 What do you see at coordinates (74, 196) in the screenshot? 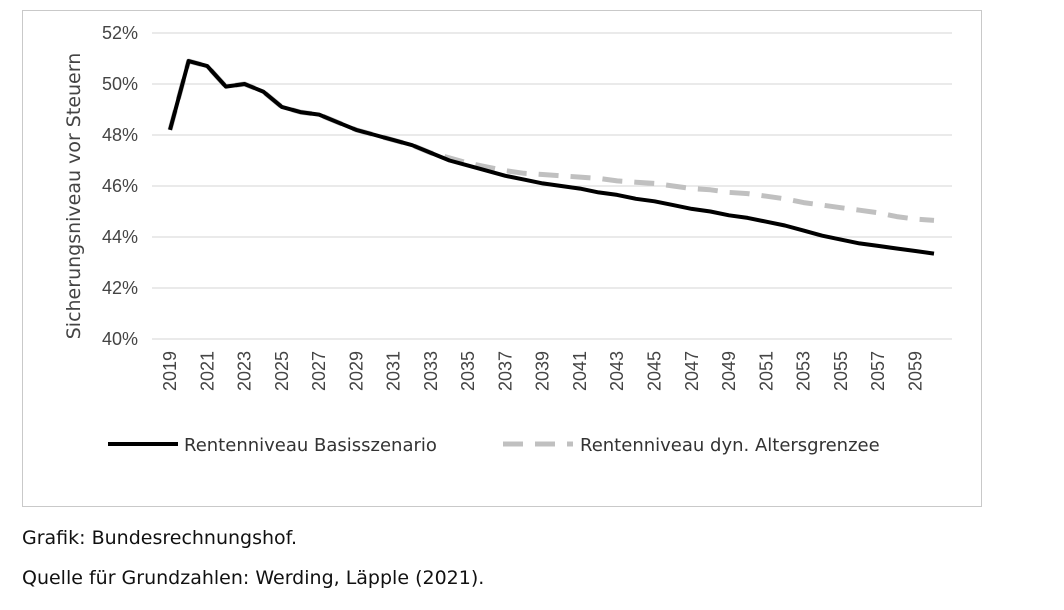
I see `y-axis-title: Sicherungsniveau vor Steuern` at bounding box center [74, 196].